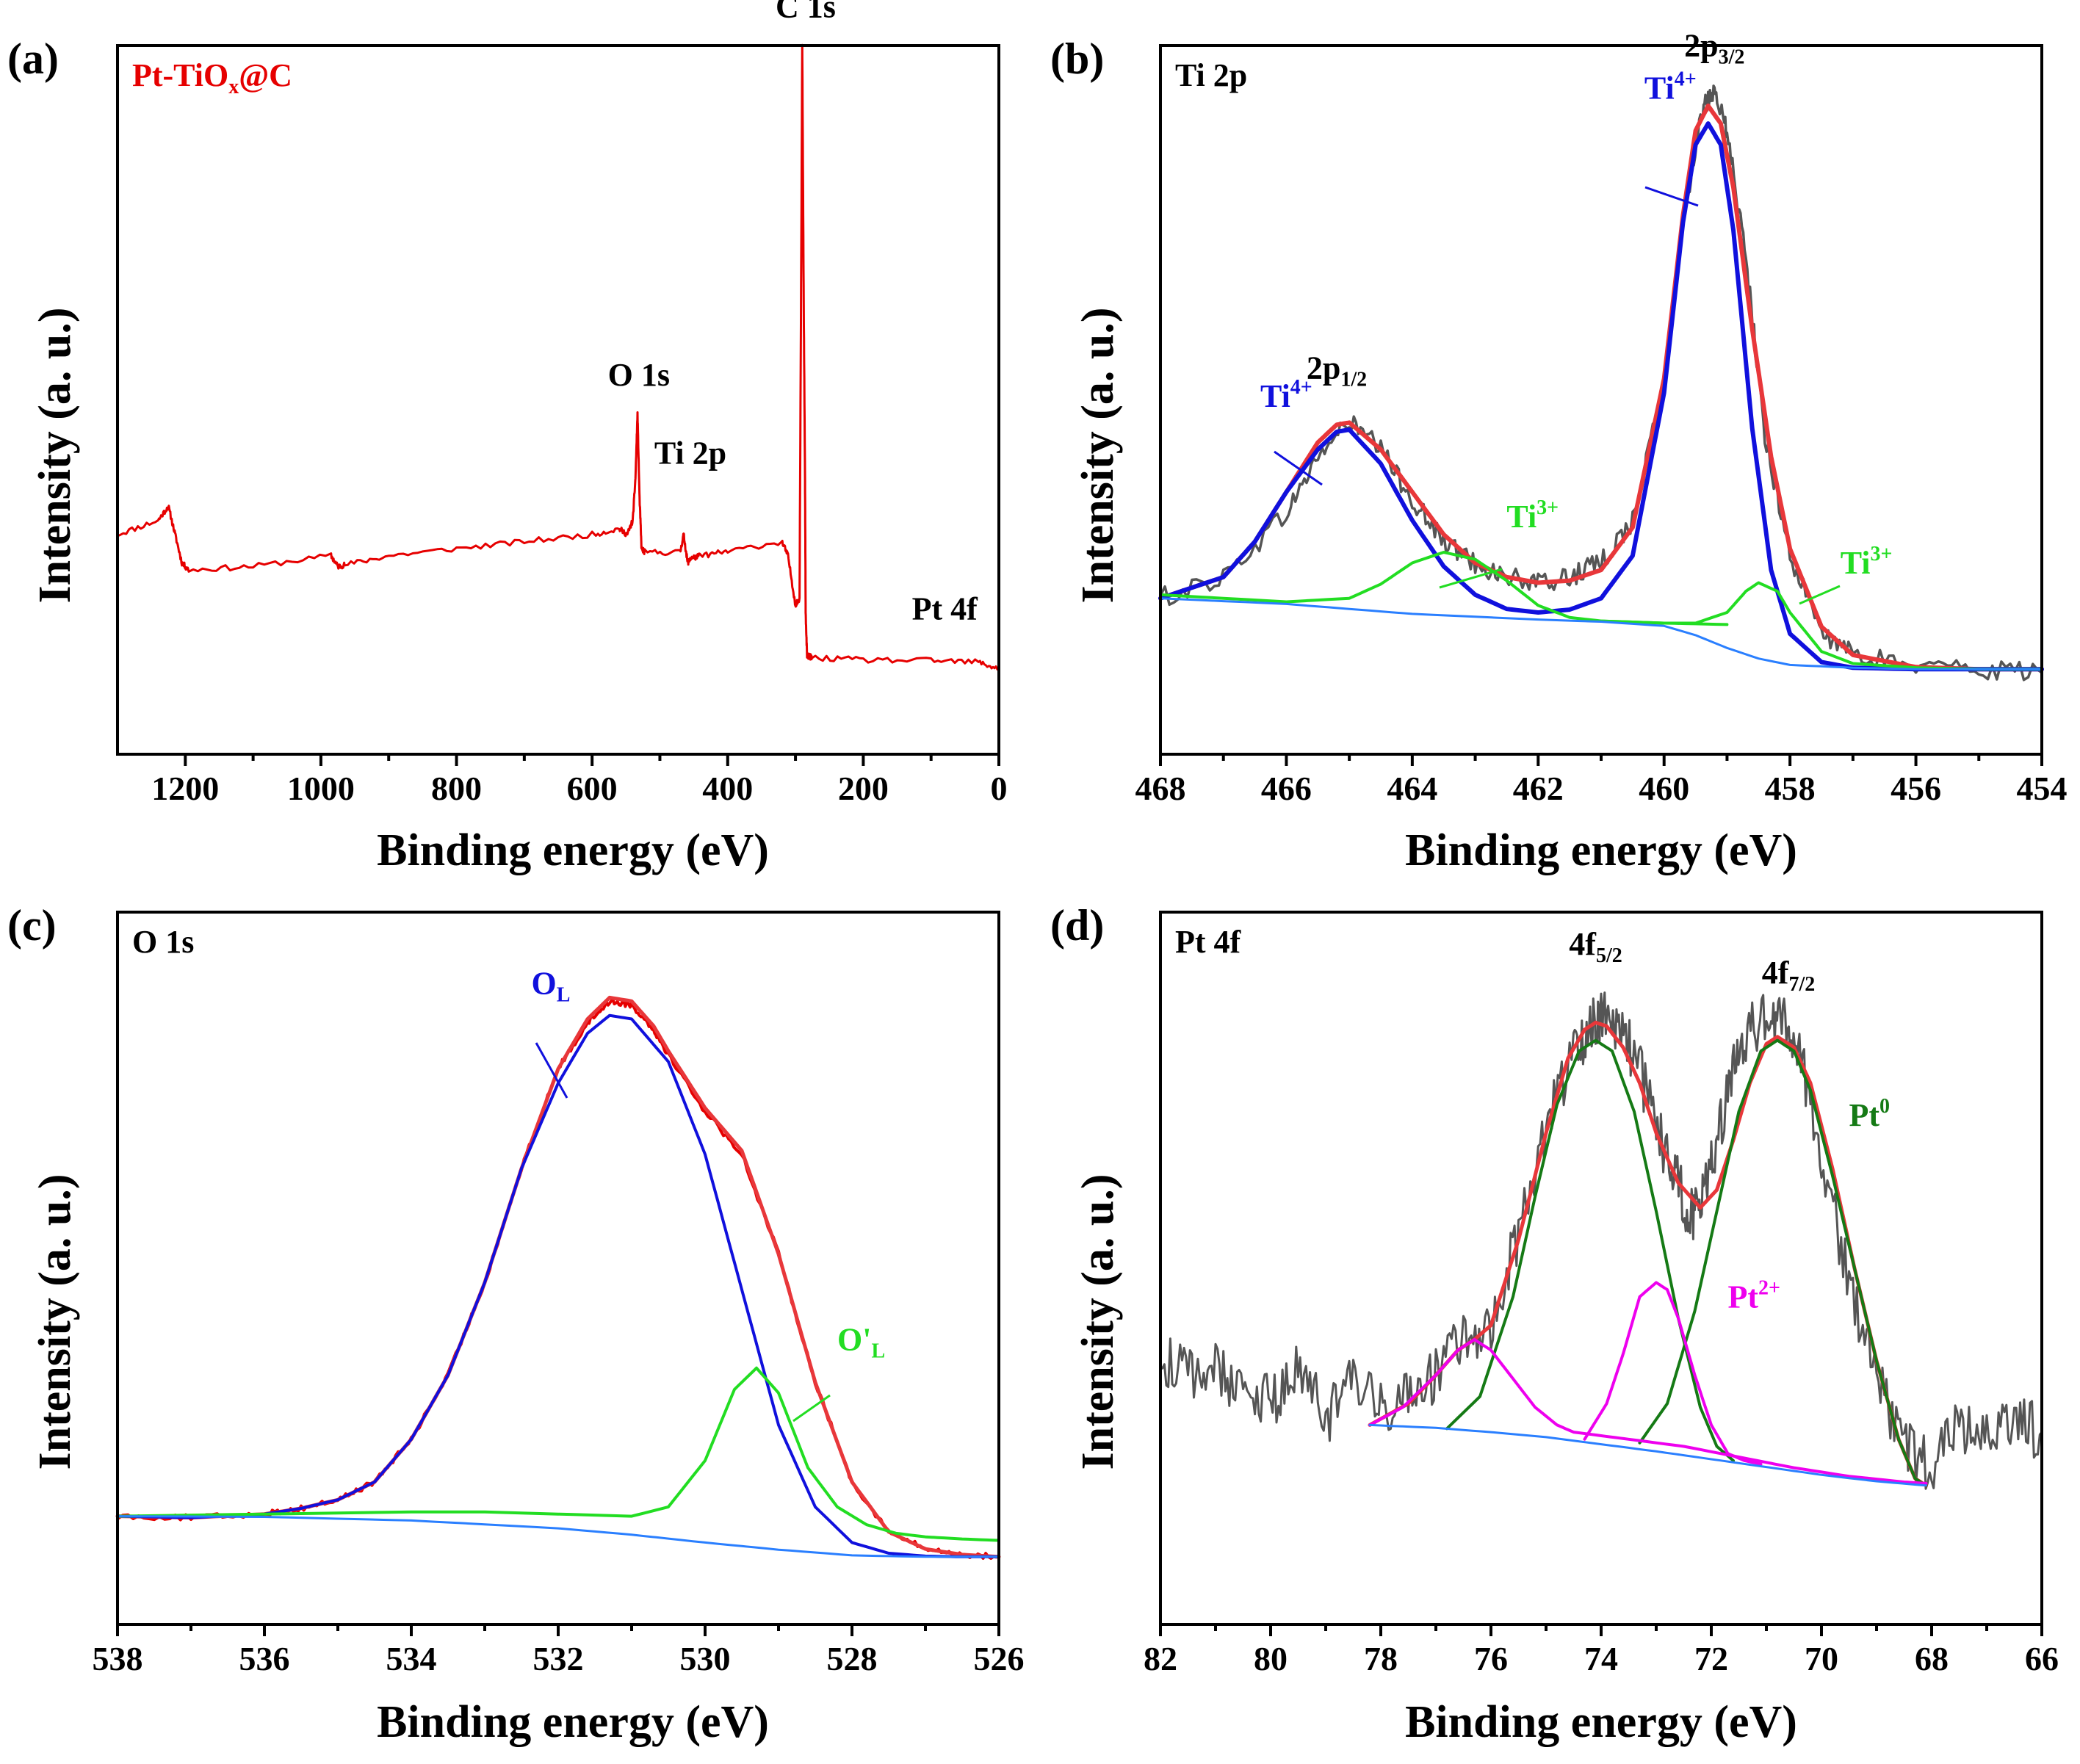  What do you see at coordinates (708, 1194) in the screenshot?
I see `annotation-layer: OL O'L` at bounding box center [708, 1194].